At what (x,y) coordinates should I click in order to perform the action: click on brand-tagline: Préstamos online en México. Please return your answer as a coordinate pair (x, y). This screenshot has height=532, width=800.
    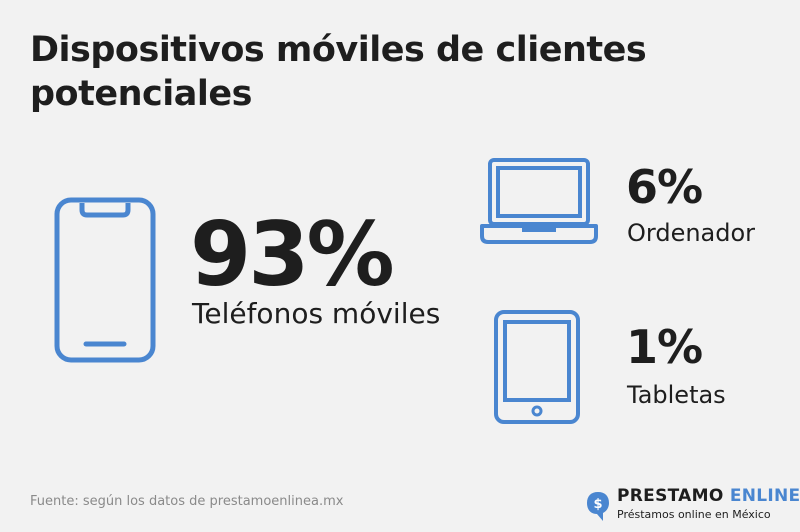
    Looking at the image, I should click on (694, 514).